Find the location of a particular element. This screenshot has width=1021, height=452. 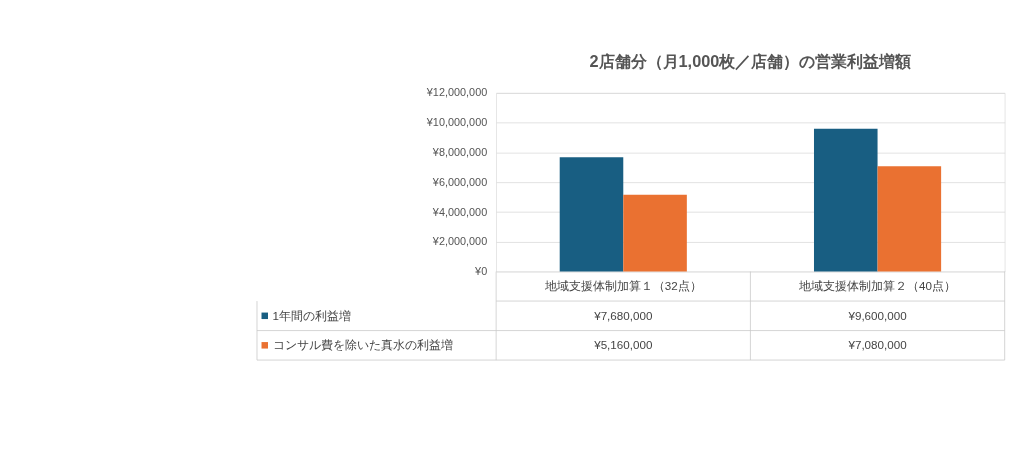

data-label: ¥5,160,000 is located at coordinates (623, 345).